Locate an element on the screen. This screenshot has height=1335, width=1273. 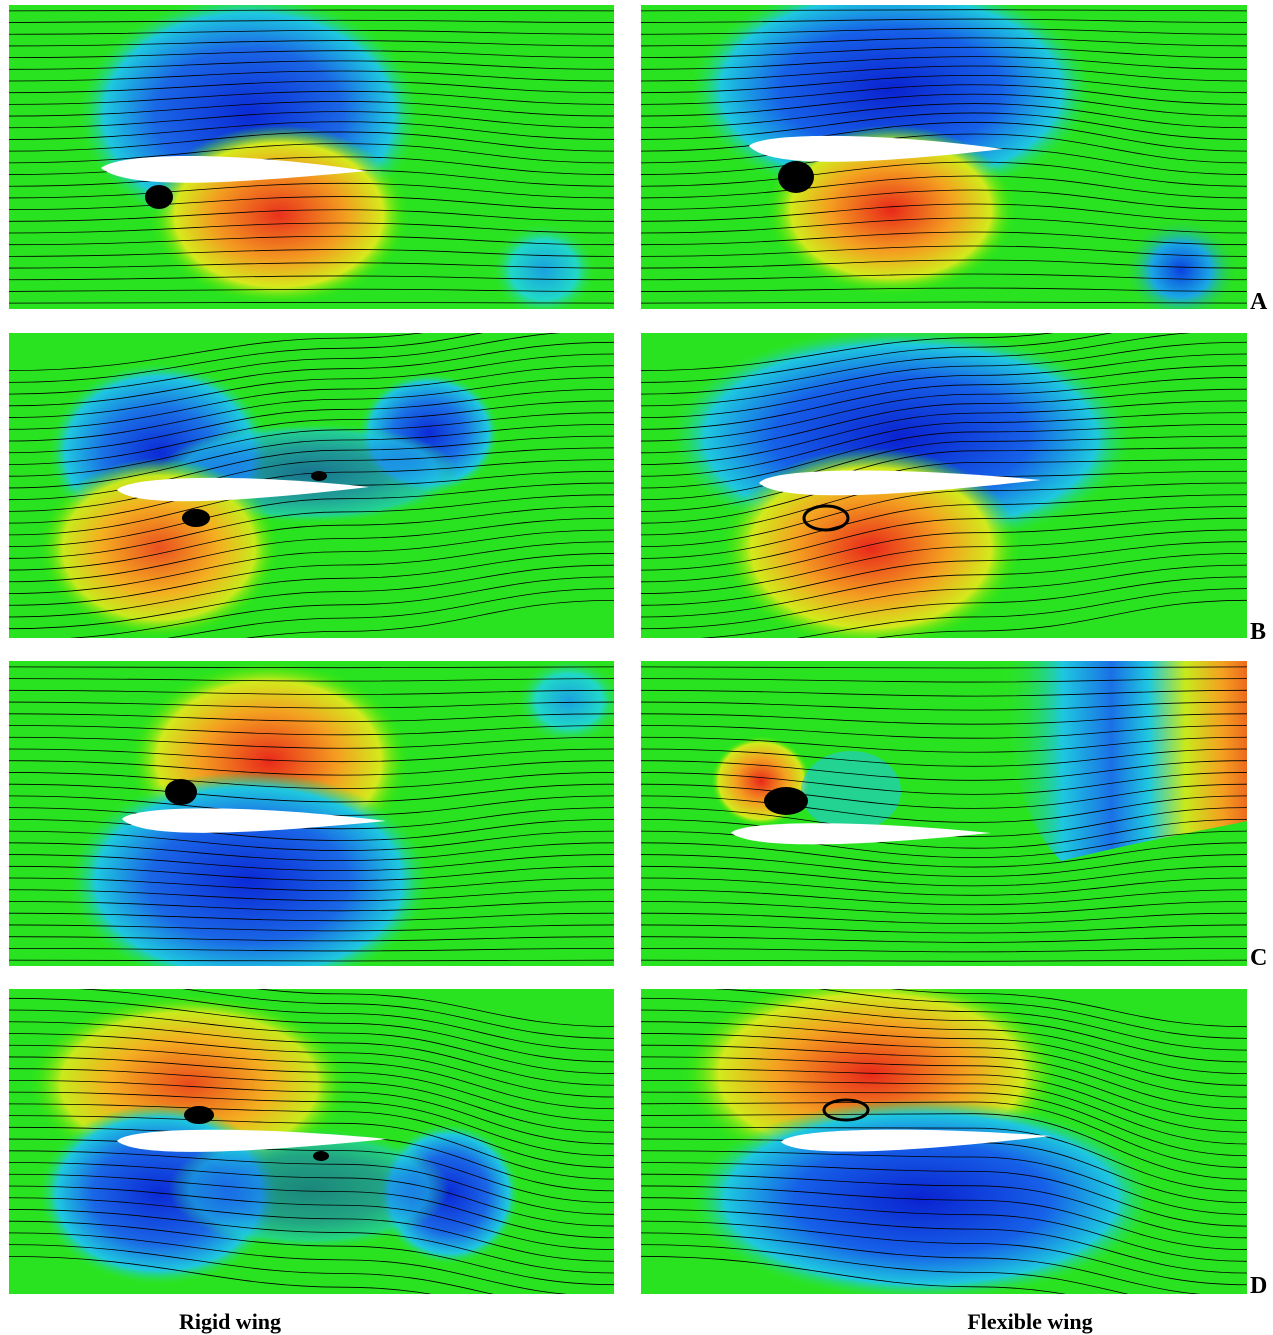
vortex-small is located at coordinates (319, 476).